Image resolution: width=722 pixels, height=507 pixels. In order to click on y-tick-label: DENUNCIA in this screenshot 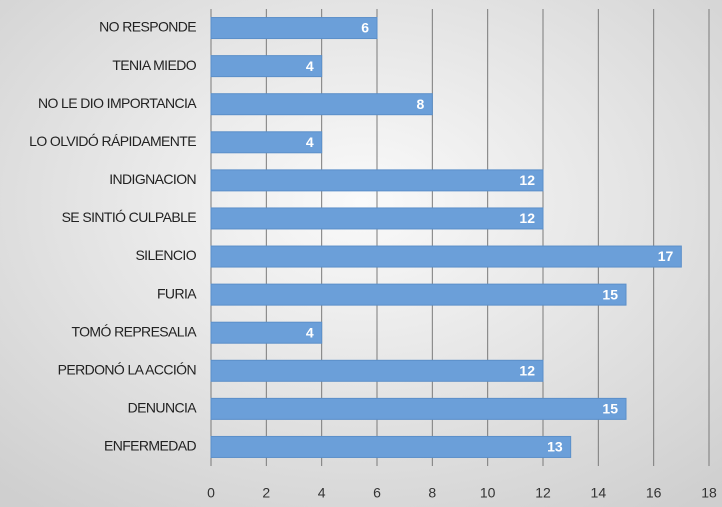, I will do `click(163, 408)`.